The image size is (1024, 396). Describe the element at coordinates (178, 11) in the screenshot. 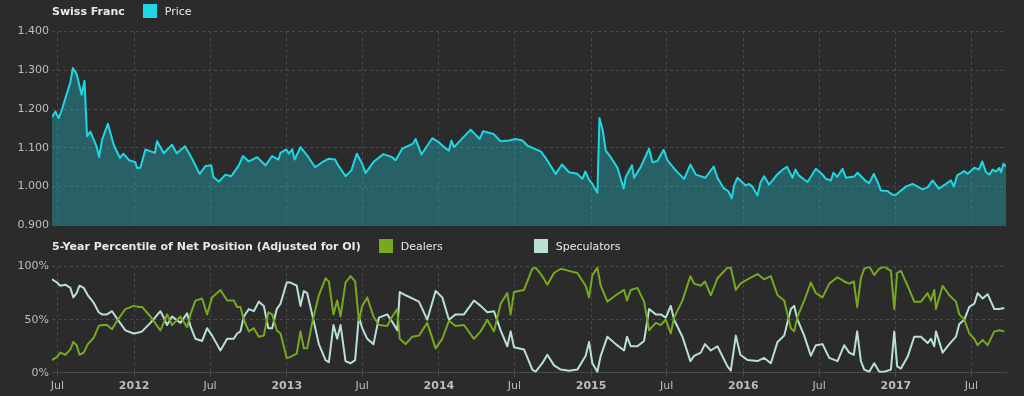

I see `legend-label: Price` at that location.